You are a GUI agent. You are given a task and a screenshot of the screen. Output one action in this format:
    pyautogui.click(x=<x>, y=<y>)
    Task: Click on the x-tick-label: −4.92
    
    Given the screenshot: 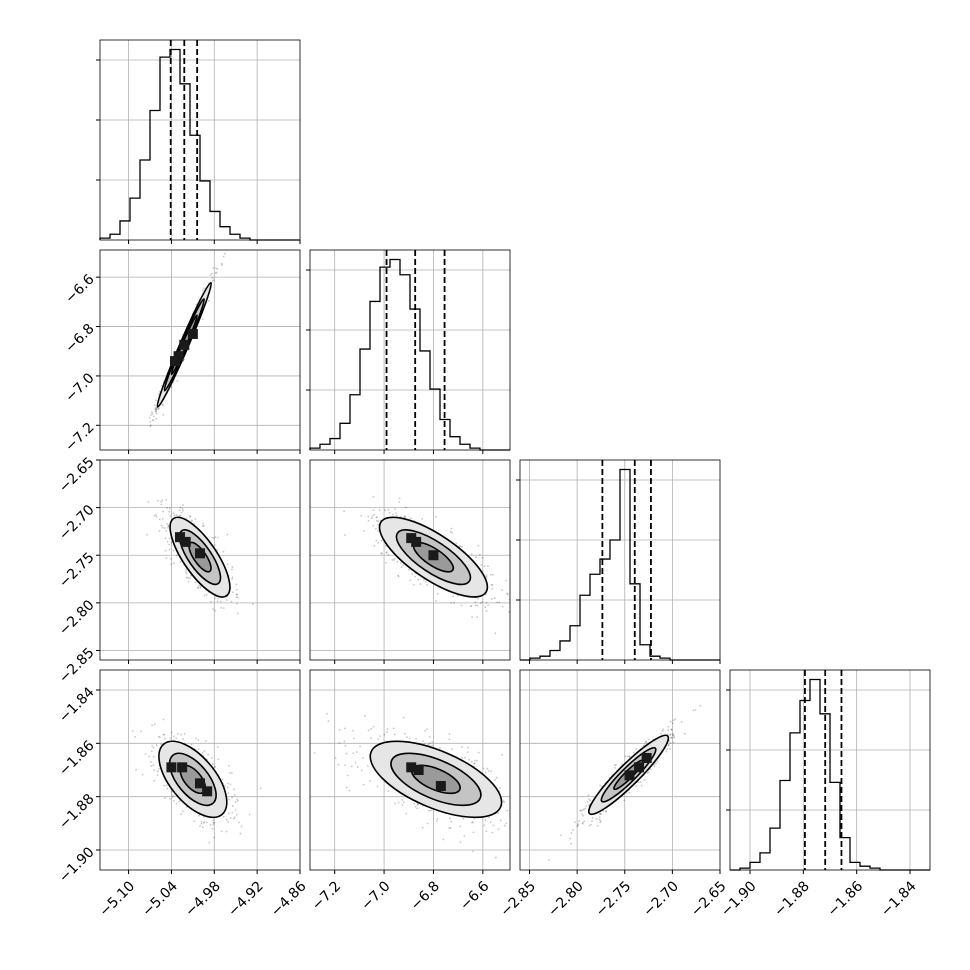 What is the action you would take?
    pyautogui.click(x=246, y=899)
    